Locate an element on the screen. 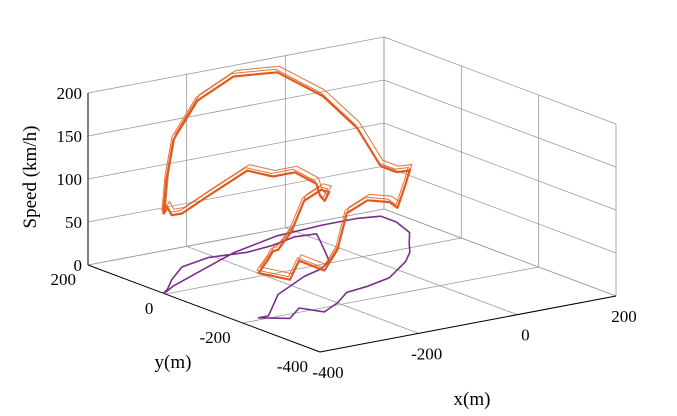 Image resolution: width=677 pixels, height=416 pixels. x-tick-label: 200 is located at coordinates (624, 316).